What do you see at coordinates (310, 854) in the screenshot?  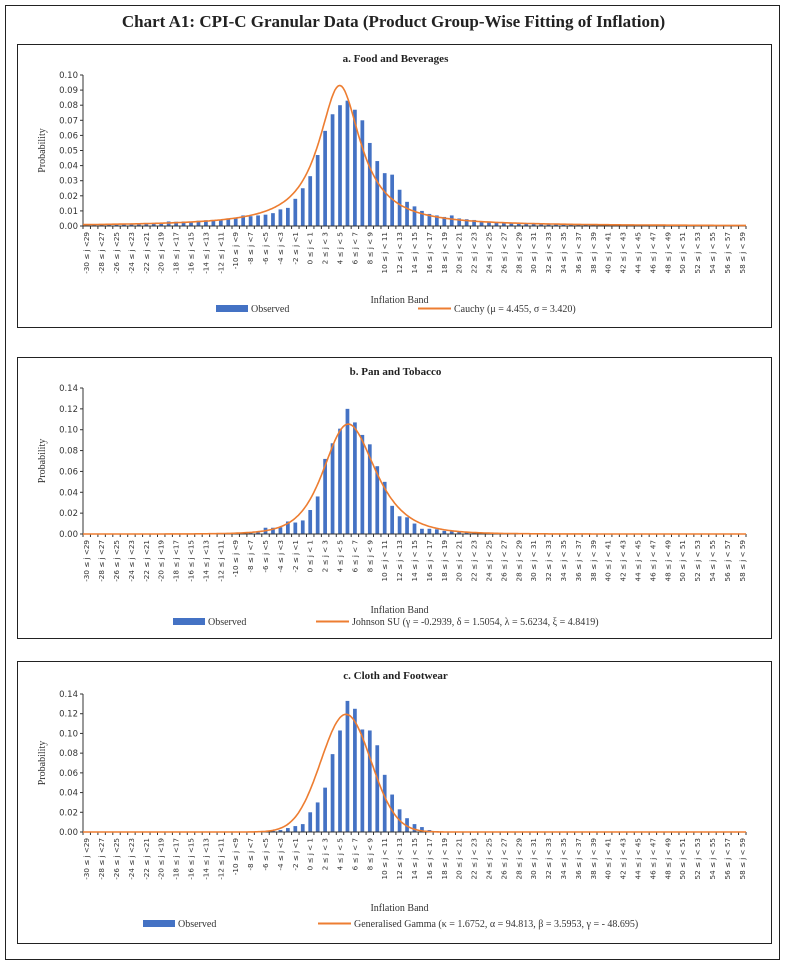 I see `x-tick-label: 0 ≤ j < 1` at bounding box center [310, 854].